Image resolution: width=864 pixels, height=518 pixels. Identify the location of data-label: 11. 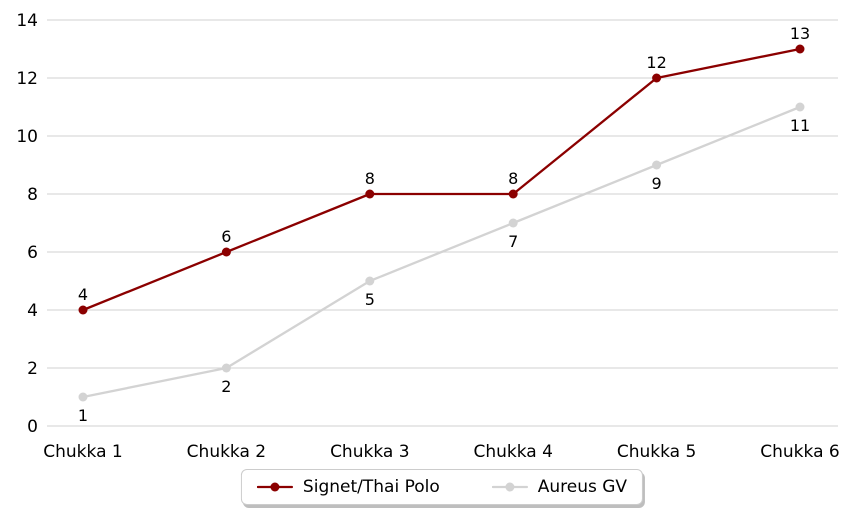
(800, 125).